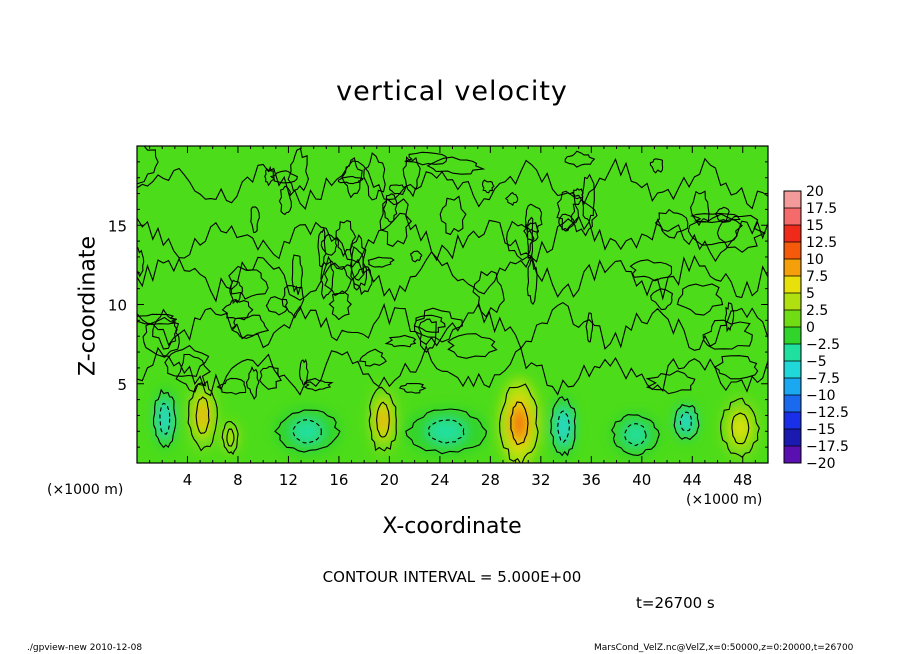  Describe the element at coordinates (288, 480) in the screenshot. I see `x-tick-label: 12` at that location.